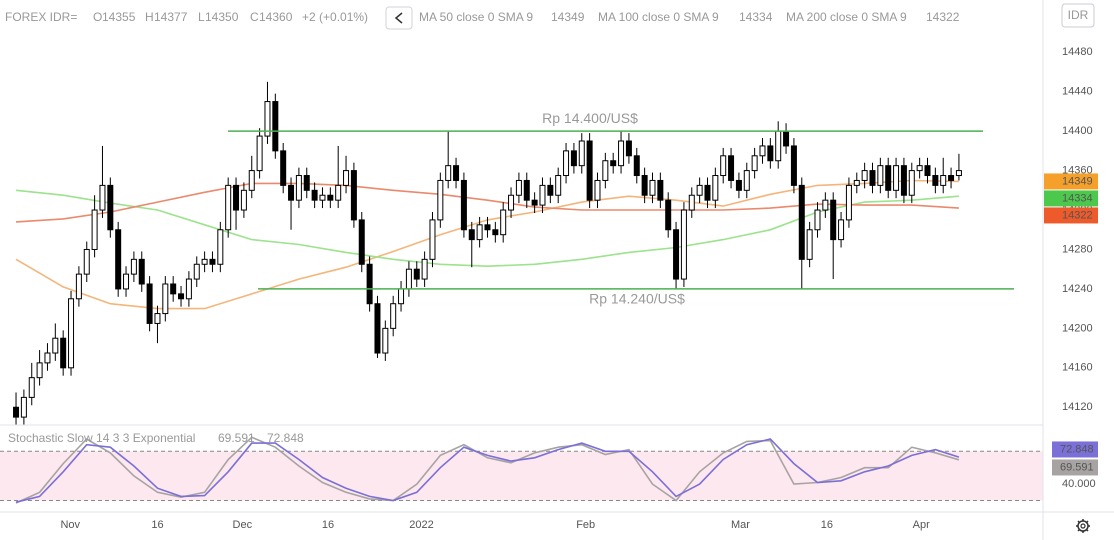 The width and height of the screenshot is (1114, 540). I want to click on horizontal-line-label: Rp 14.240/US$, so click(637, 299).